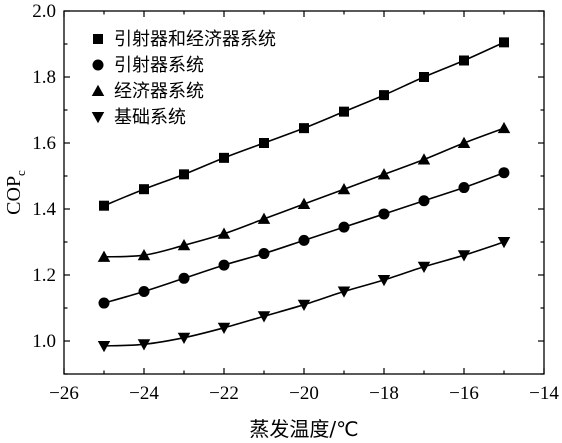 This screenshot has height=443, width=562. Describe the element at coordinates (44, 341) in the screenshot. I see `y-tick-label: 1.0` at that location.